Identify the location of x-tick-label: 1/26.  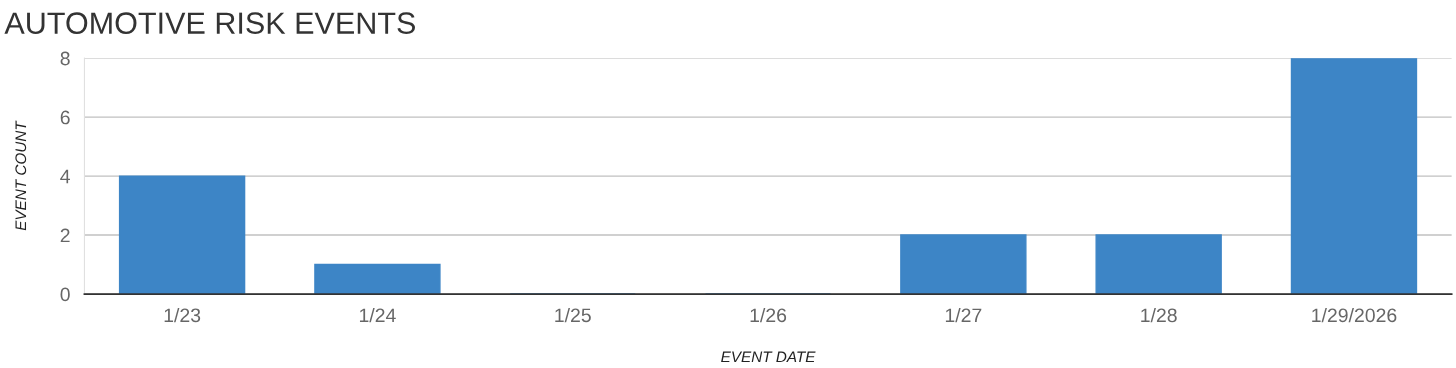
(768, 315).